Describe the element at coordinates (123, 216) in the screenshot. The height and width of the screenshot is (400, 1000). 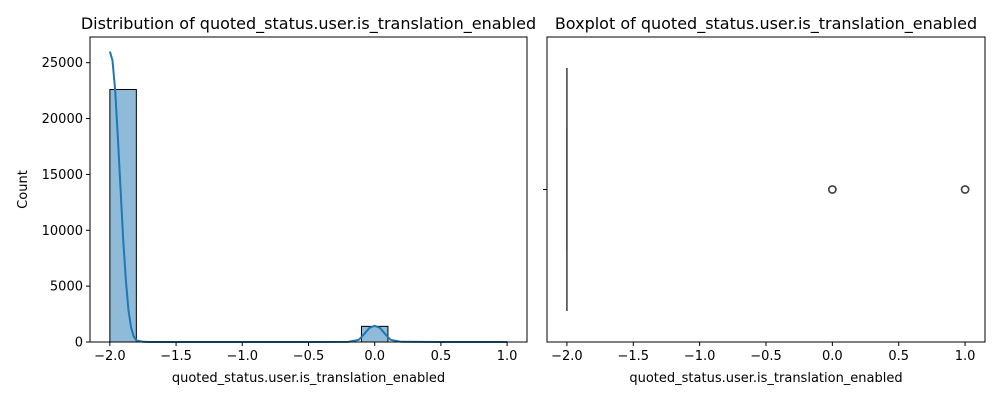
I see `histogram-bar` at that location.